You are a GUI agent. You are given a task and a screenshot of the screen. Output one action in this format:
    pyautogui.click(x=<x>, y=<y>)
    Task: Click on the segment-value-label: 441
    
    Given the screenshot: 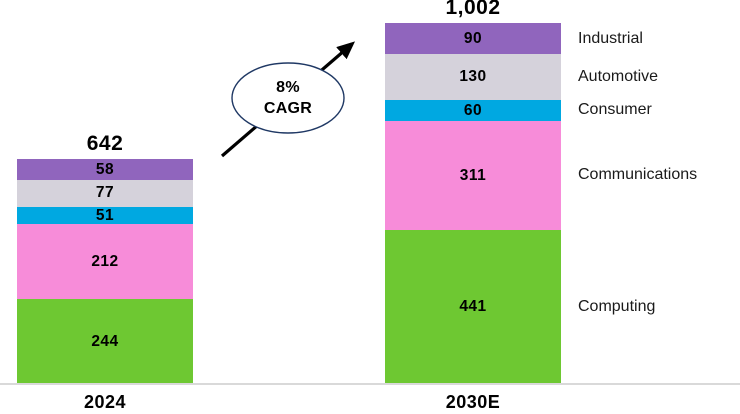 What is the action you would take?
    pyautogui.click(x=473, y=307)
    